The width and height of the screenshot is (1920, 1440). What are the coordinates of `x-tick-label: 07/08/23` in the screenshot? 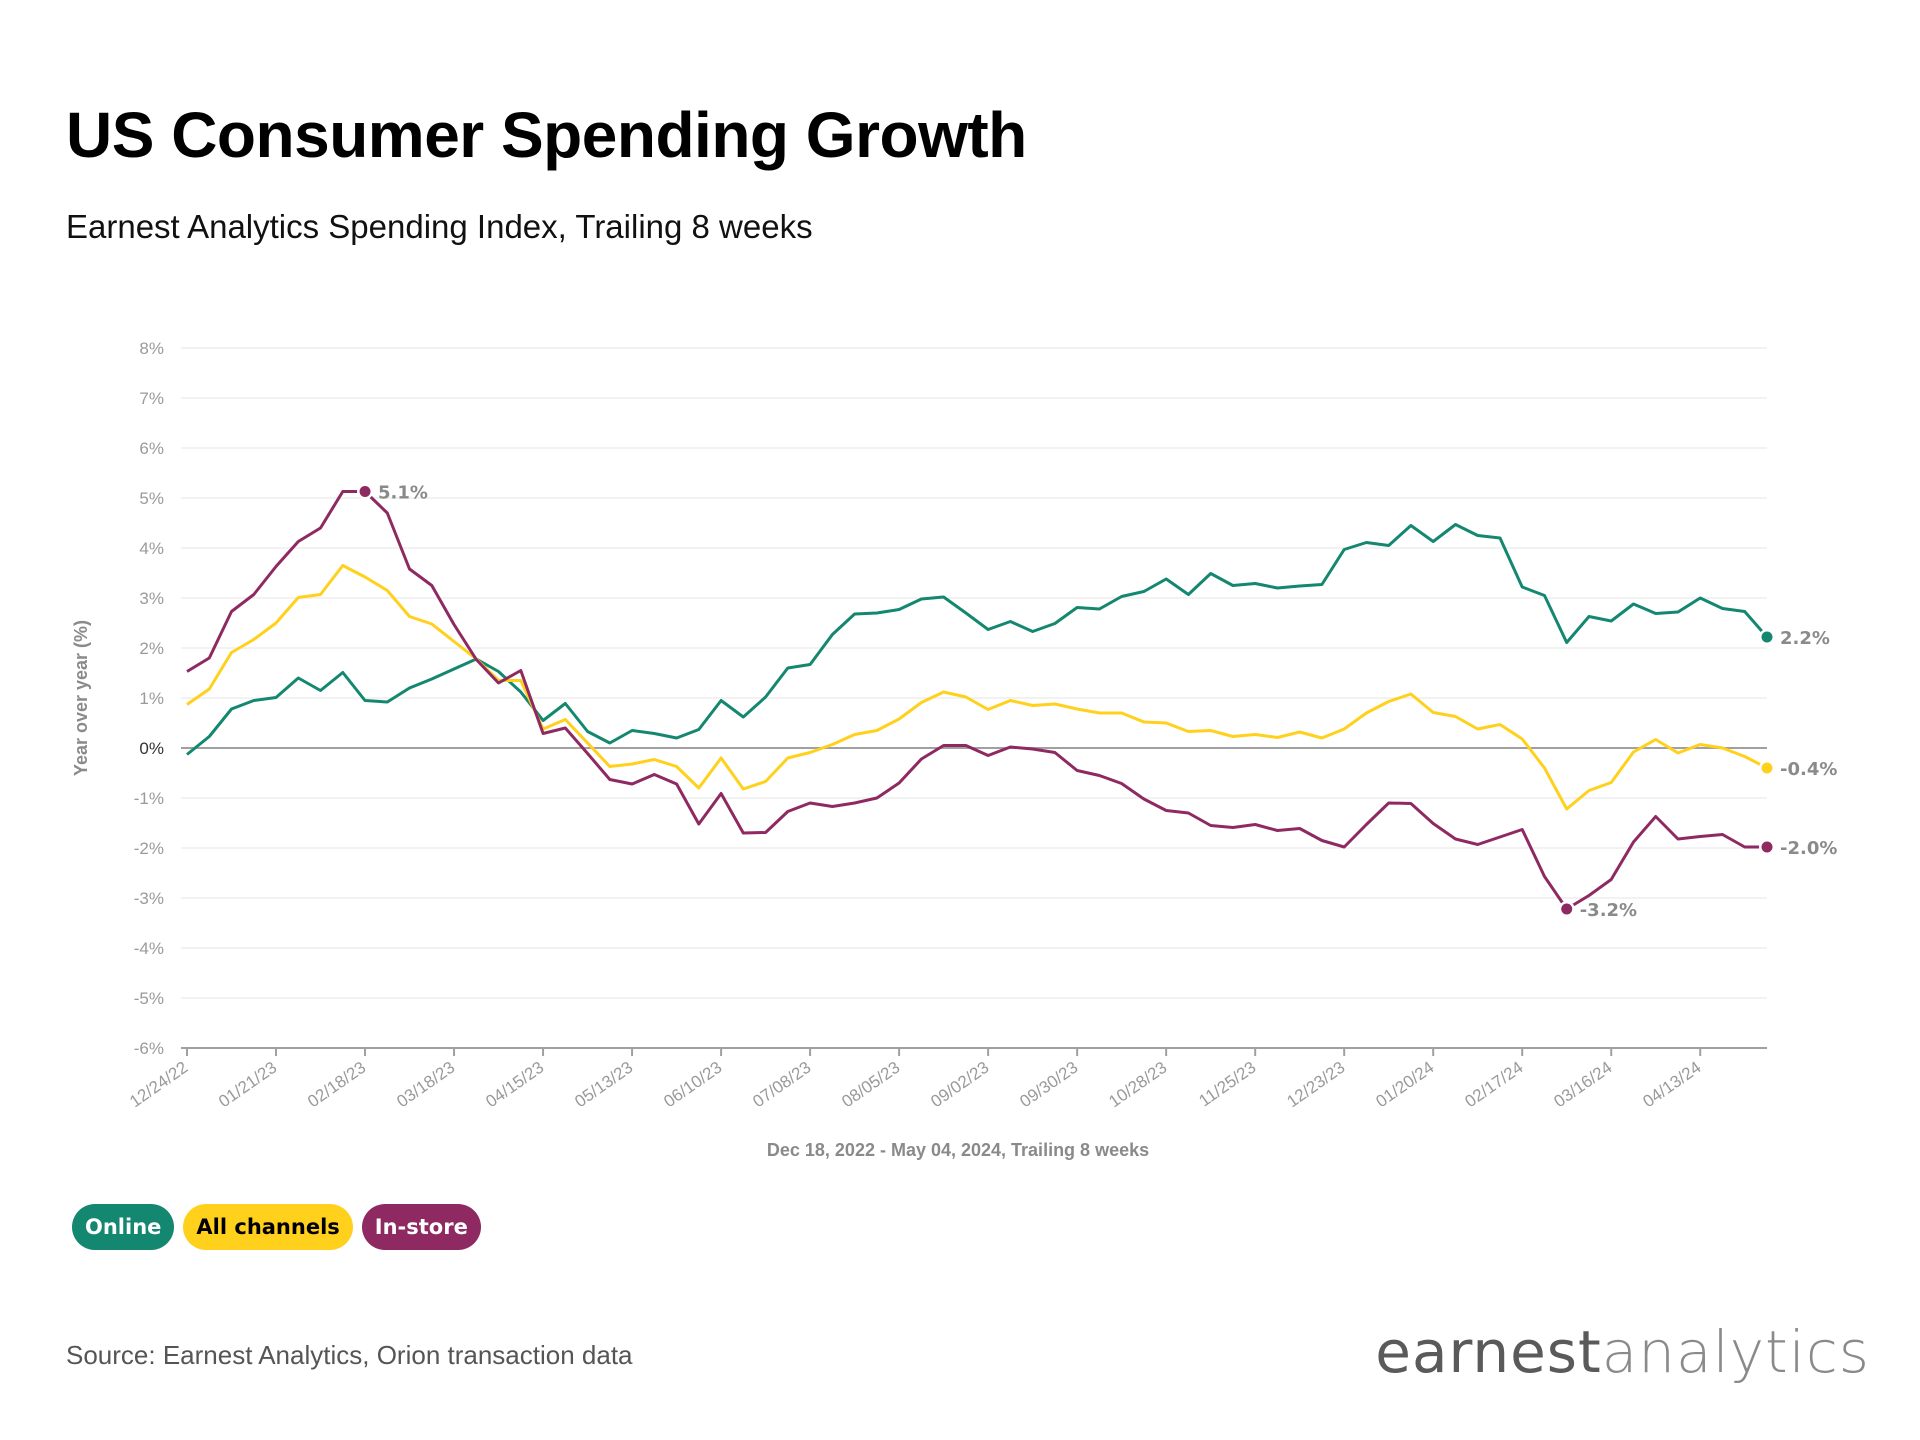 It's located at (781, 1085).